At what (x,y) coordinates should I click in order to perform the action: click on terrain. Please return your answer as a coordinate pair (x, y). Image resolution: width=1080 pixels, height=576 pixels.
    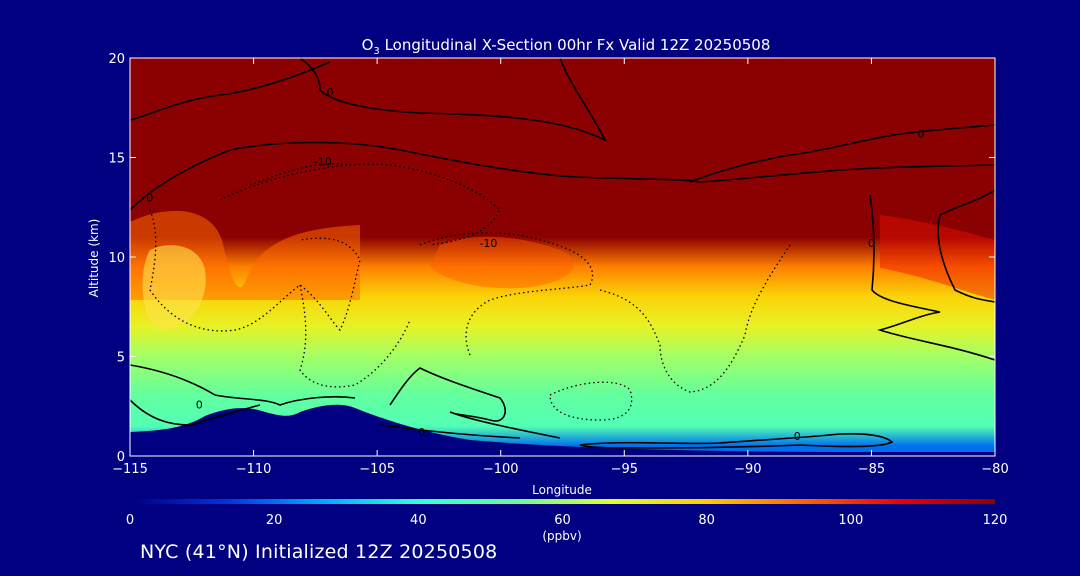
    Looking at the image, I should click on (562, 430).